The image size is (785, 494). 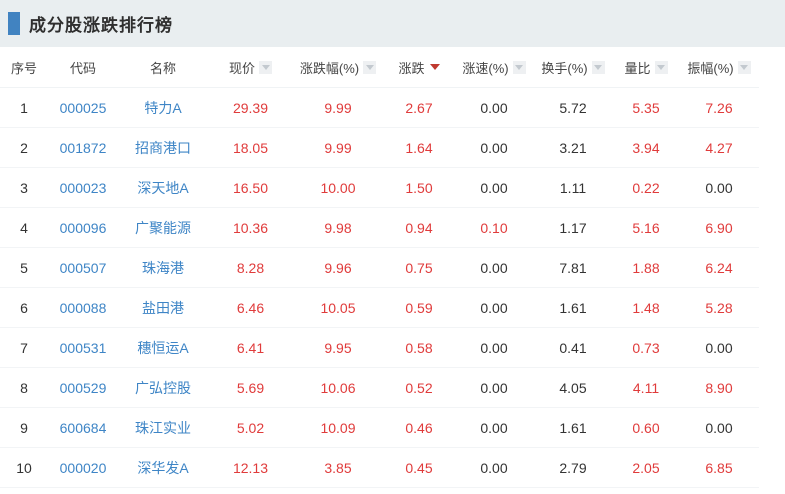 I want to click on cell-index: 3, so click(x=24, y=187).